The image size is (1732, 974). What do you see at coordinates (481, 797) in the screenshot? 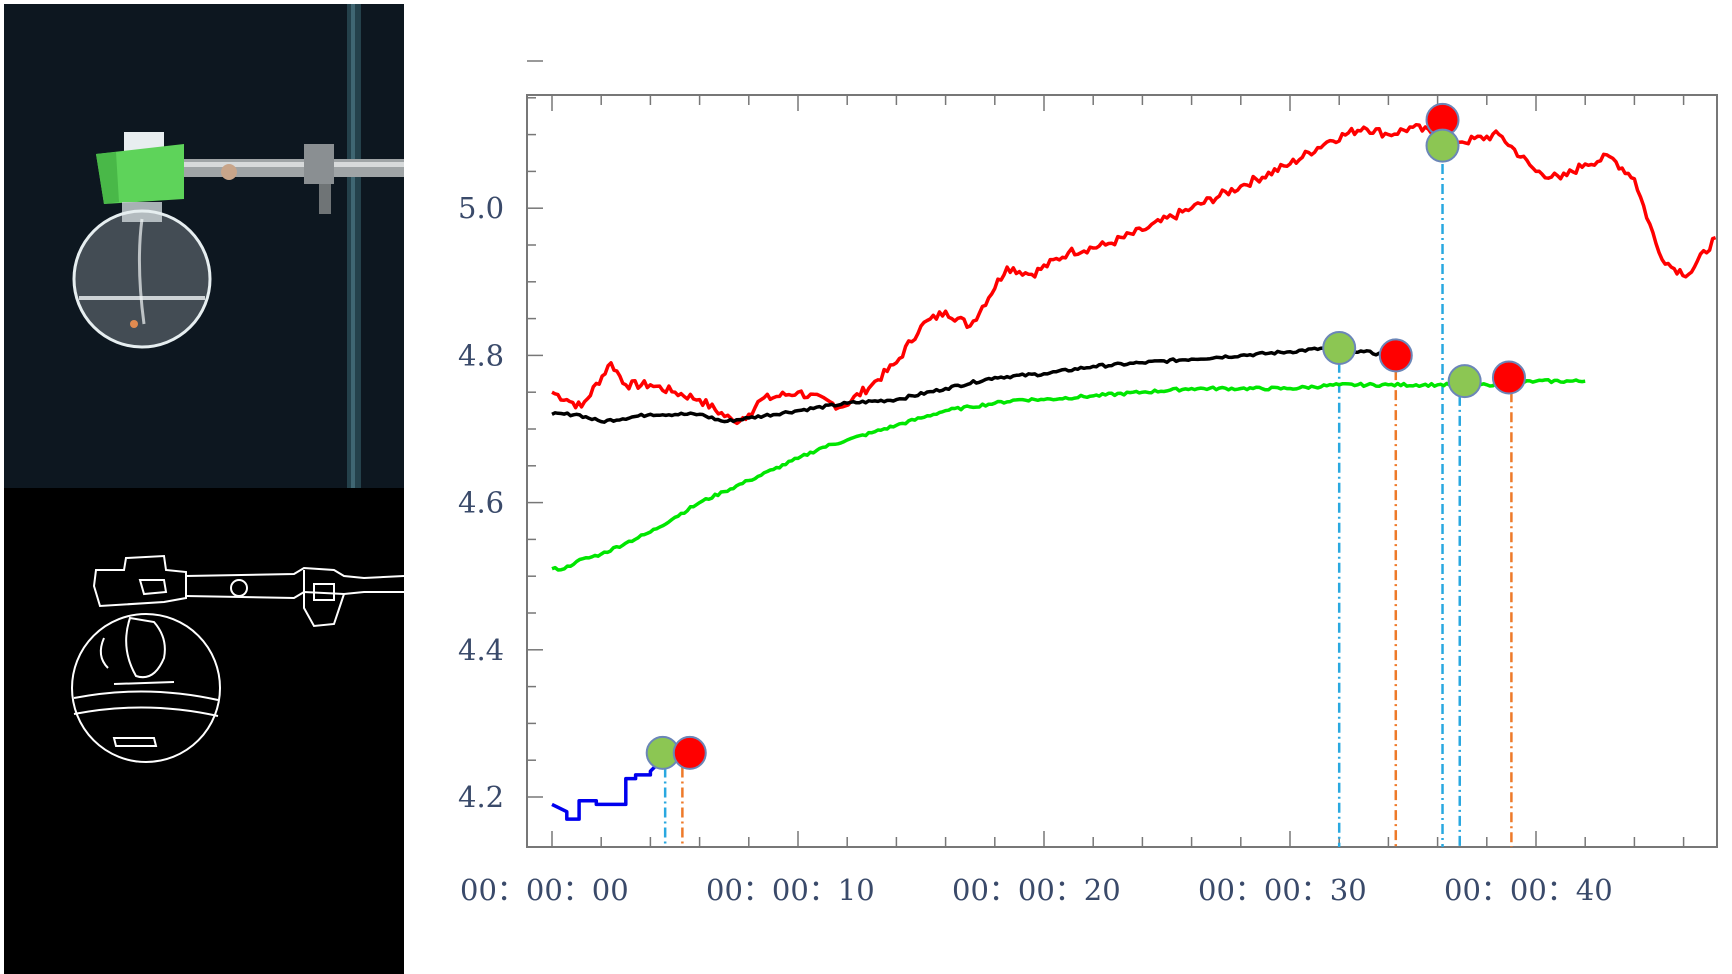
I see `y-tick-label: 4.2` at bounding box center [481, 797].